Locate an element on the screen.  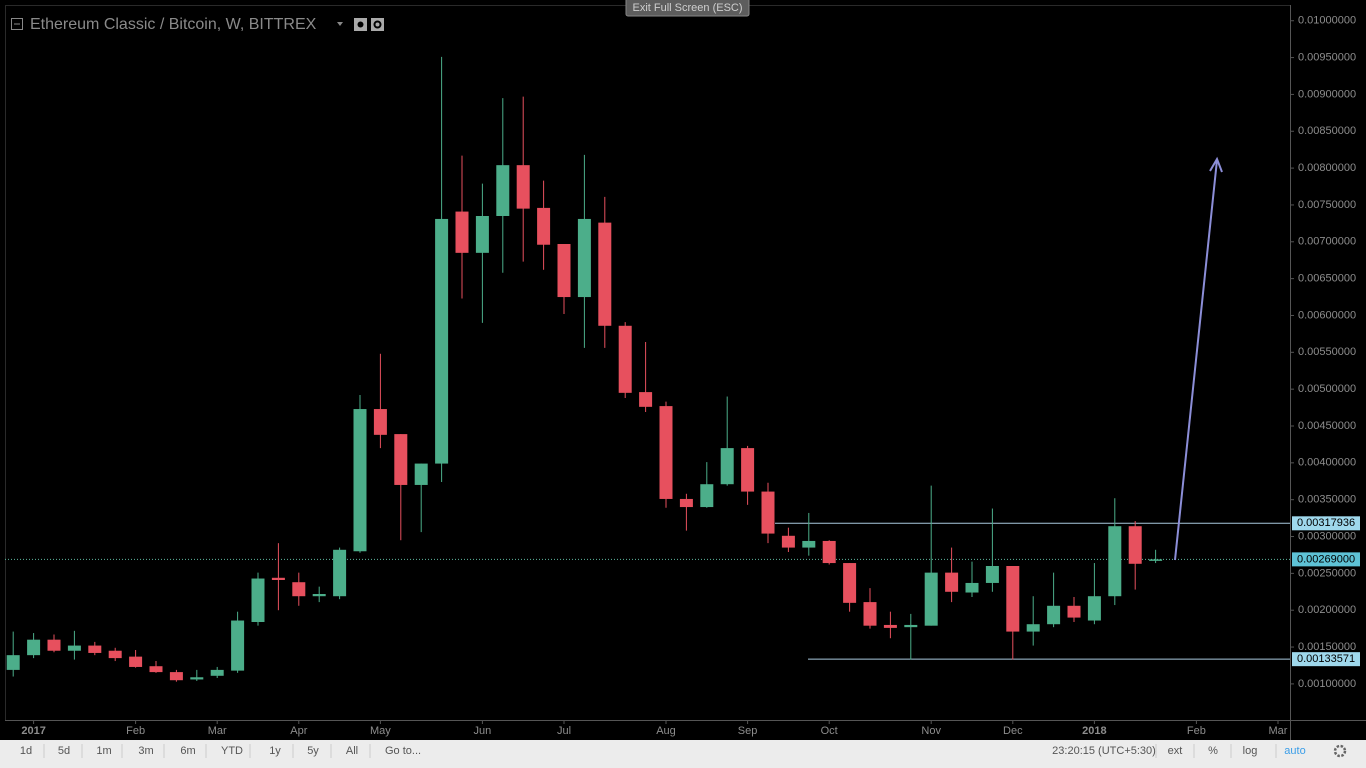
range-button: 5y is located at coordinates (313, 751).